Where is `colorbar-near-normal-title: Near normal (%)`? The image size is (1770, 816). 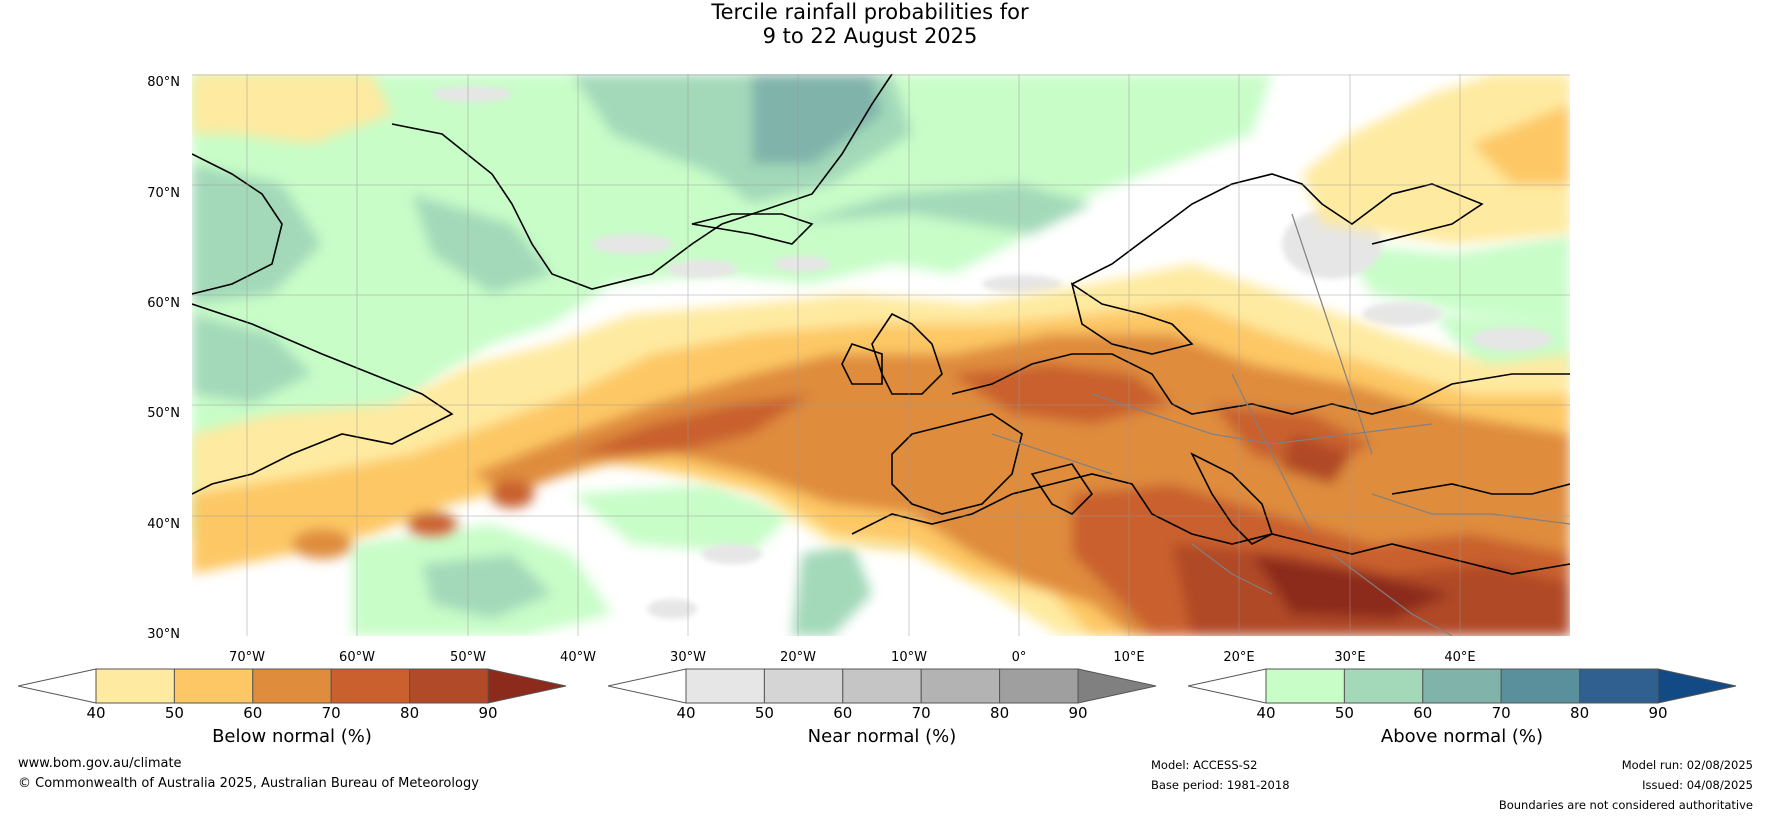 colorbar-near-normal-title: Near normal (%) is located at coordinates (882, 736).